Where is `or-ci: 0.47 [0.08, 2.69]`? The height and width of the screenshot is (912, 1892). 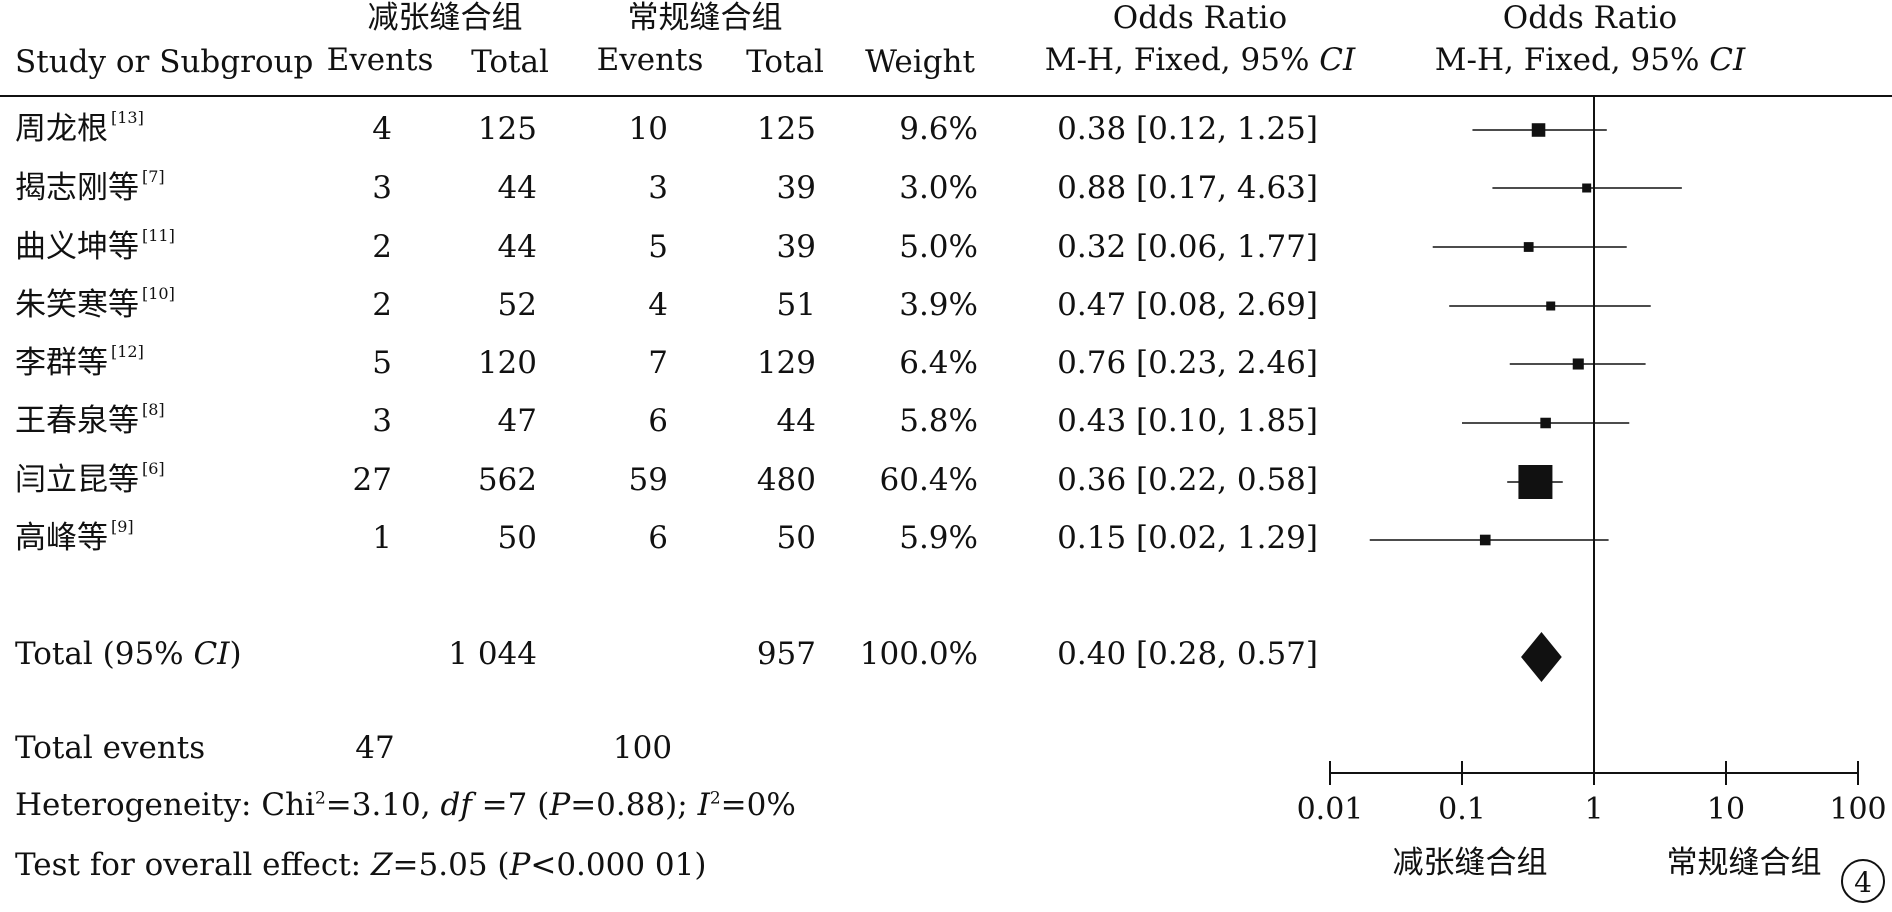 or-ci: 0.47 [0.08, 2.69] is located at coordinates (1187, 305).